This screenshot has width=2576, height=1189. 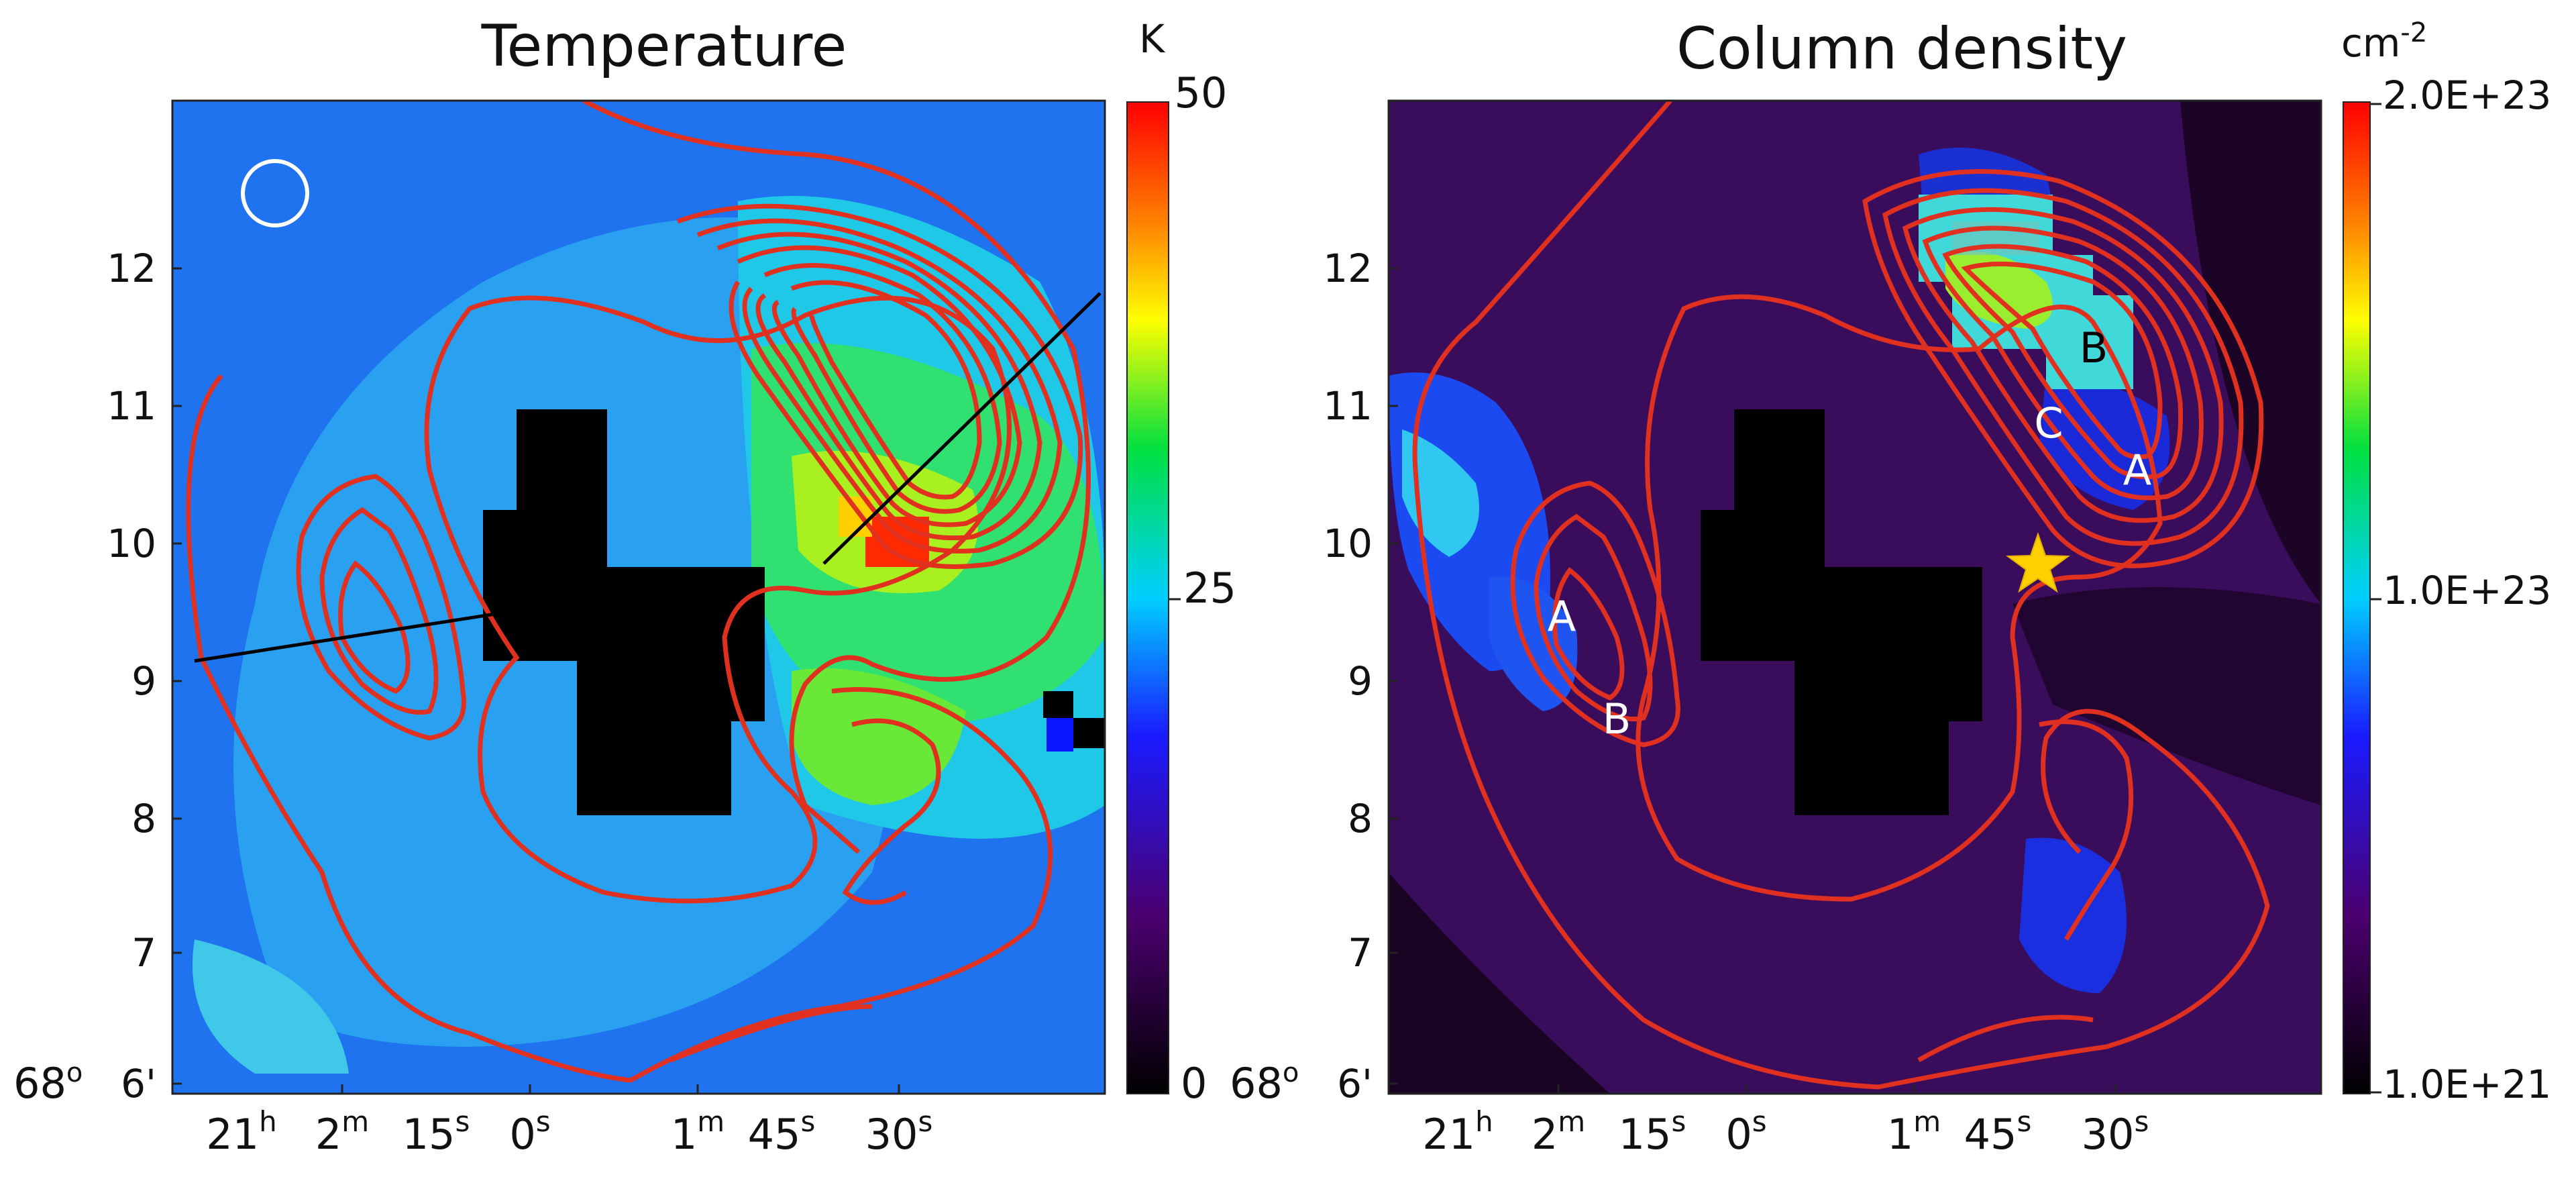 I want to click on temperature-ra-labels: 21h 2m 15s 0s 1m 45s 30s, so click(x=569, y=1121).